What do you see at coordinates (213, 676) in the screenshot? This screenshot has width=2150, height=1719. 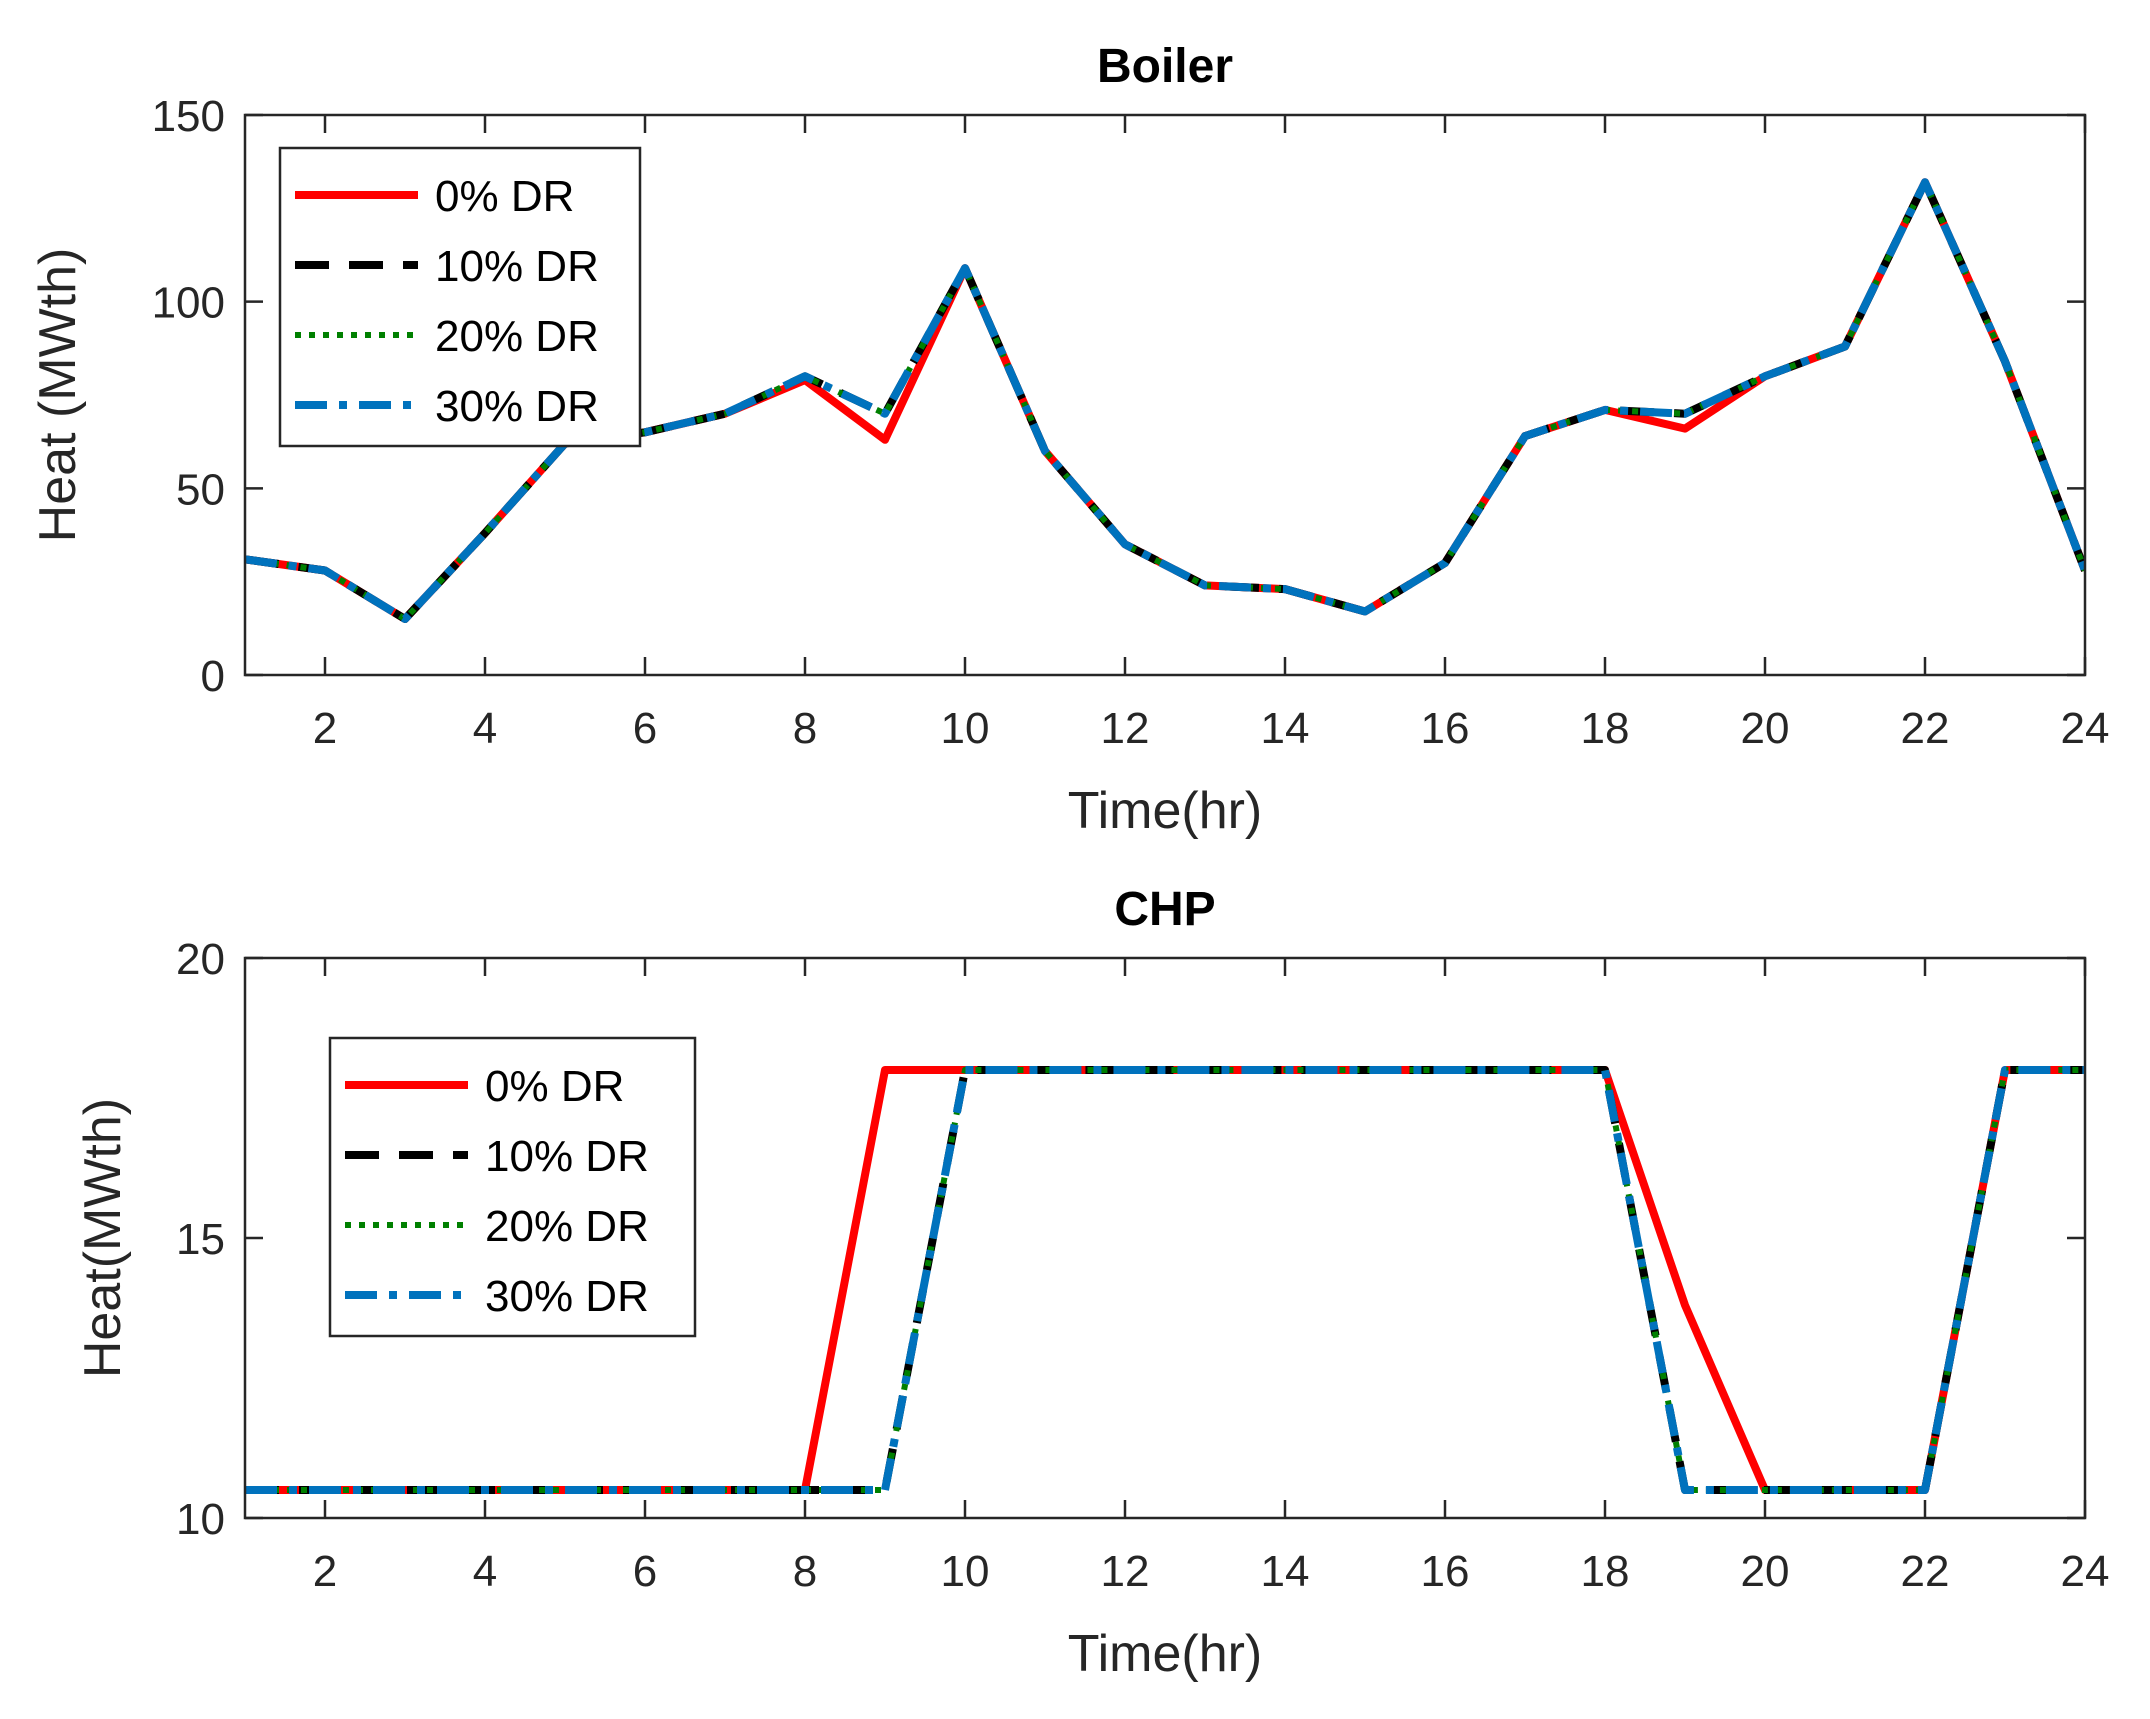 I see `y-tick-label: 0` at bounding box center [213, 676].